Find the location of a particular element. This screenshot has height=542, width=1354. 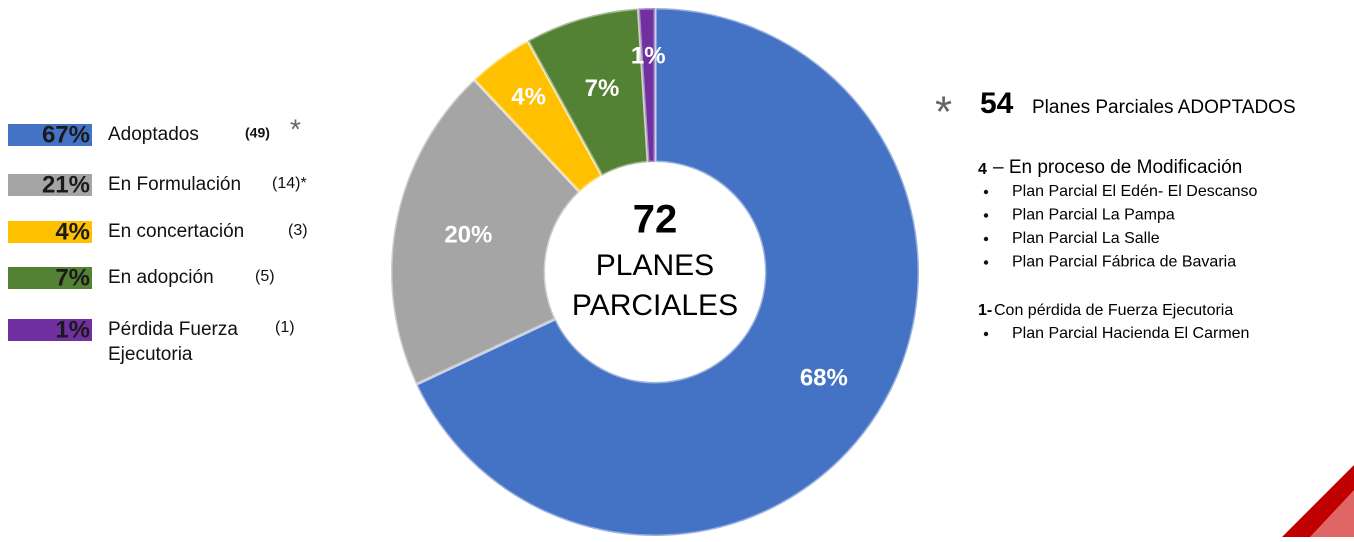

legend-label: Pérdida Fuerza is located at coordinates (173, 329).